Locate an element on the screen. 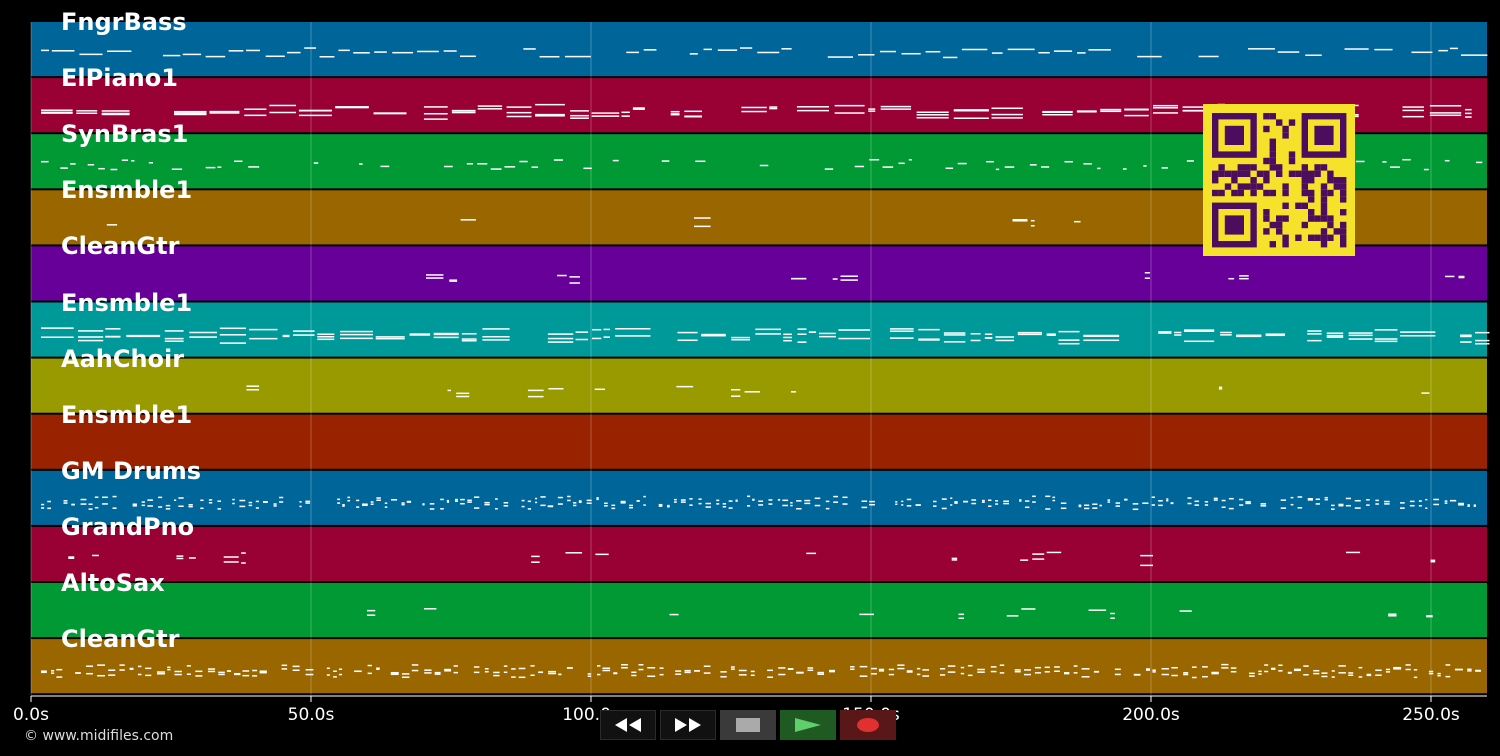 This screenshot has width=1500, height=756. track-label: AahChoir is located at coordinates (123, 358).